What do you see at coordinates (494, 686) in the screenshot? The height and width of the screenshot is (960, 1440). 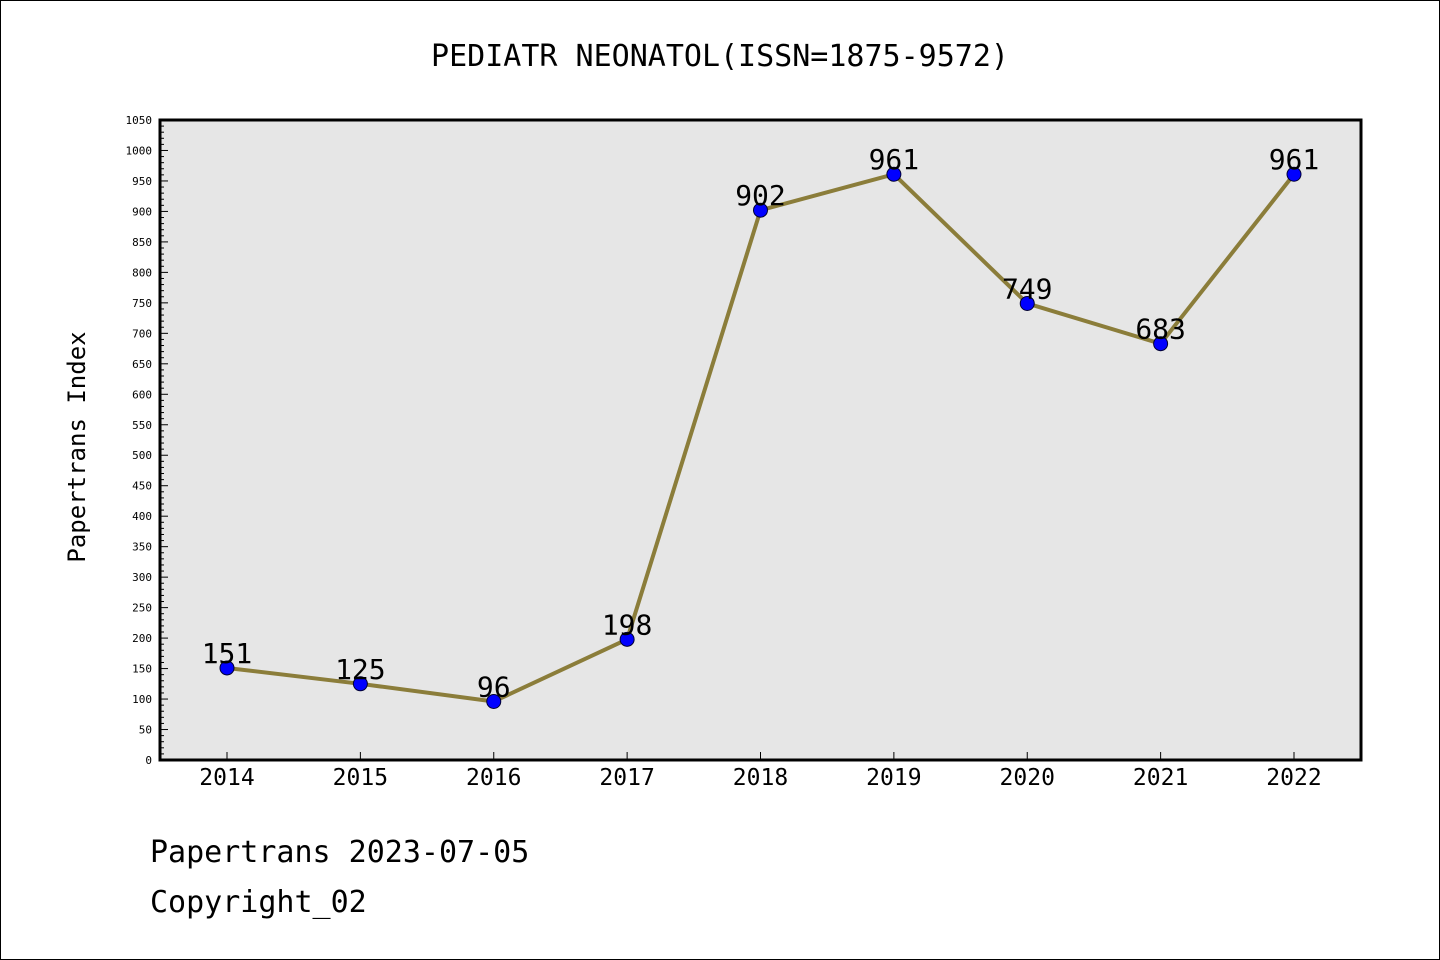 I see `data-label: 96` at bounding box center [494, 686].